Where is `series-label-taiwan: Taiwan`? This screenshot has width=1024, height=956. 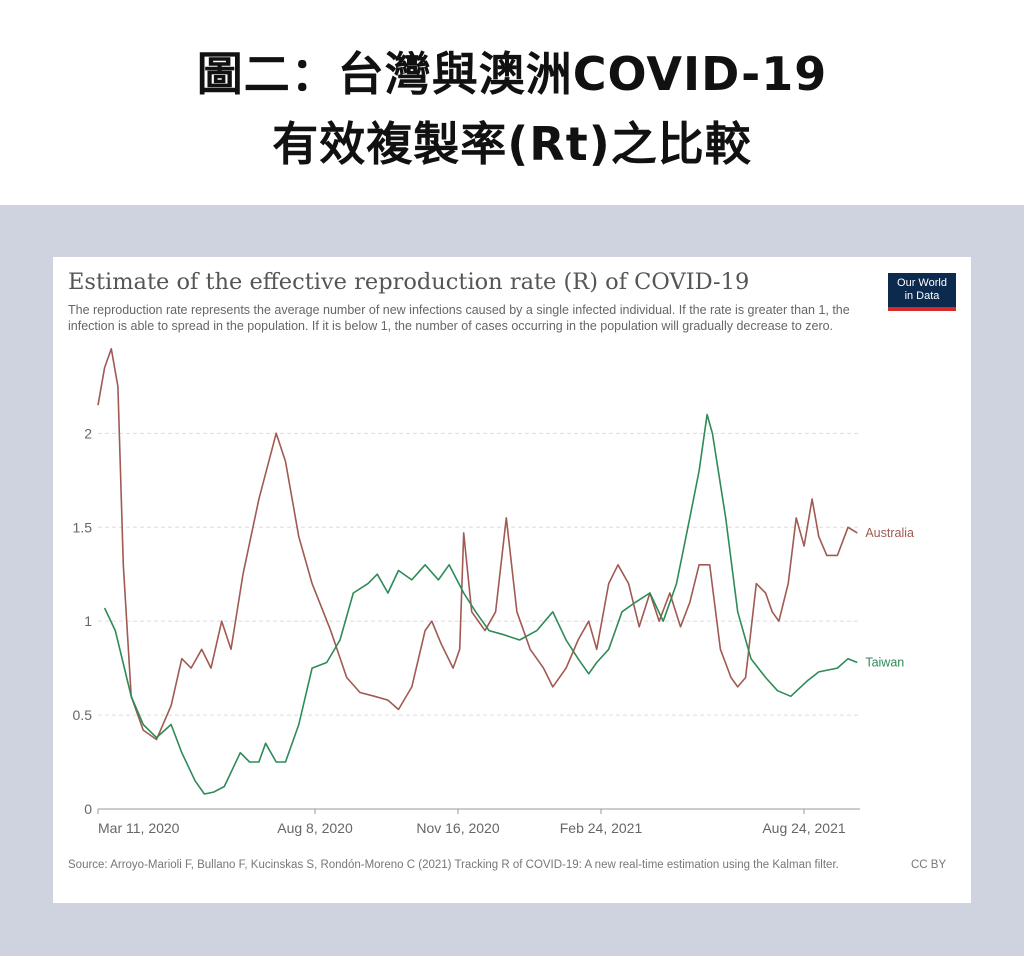
series-label-taiwan: Taiwan is located at coordinates (884, 662).